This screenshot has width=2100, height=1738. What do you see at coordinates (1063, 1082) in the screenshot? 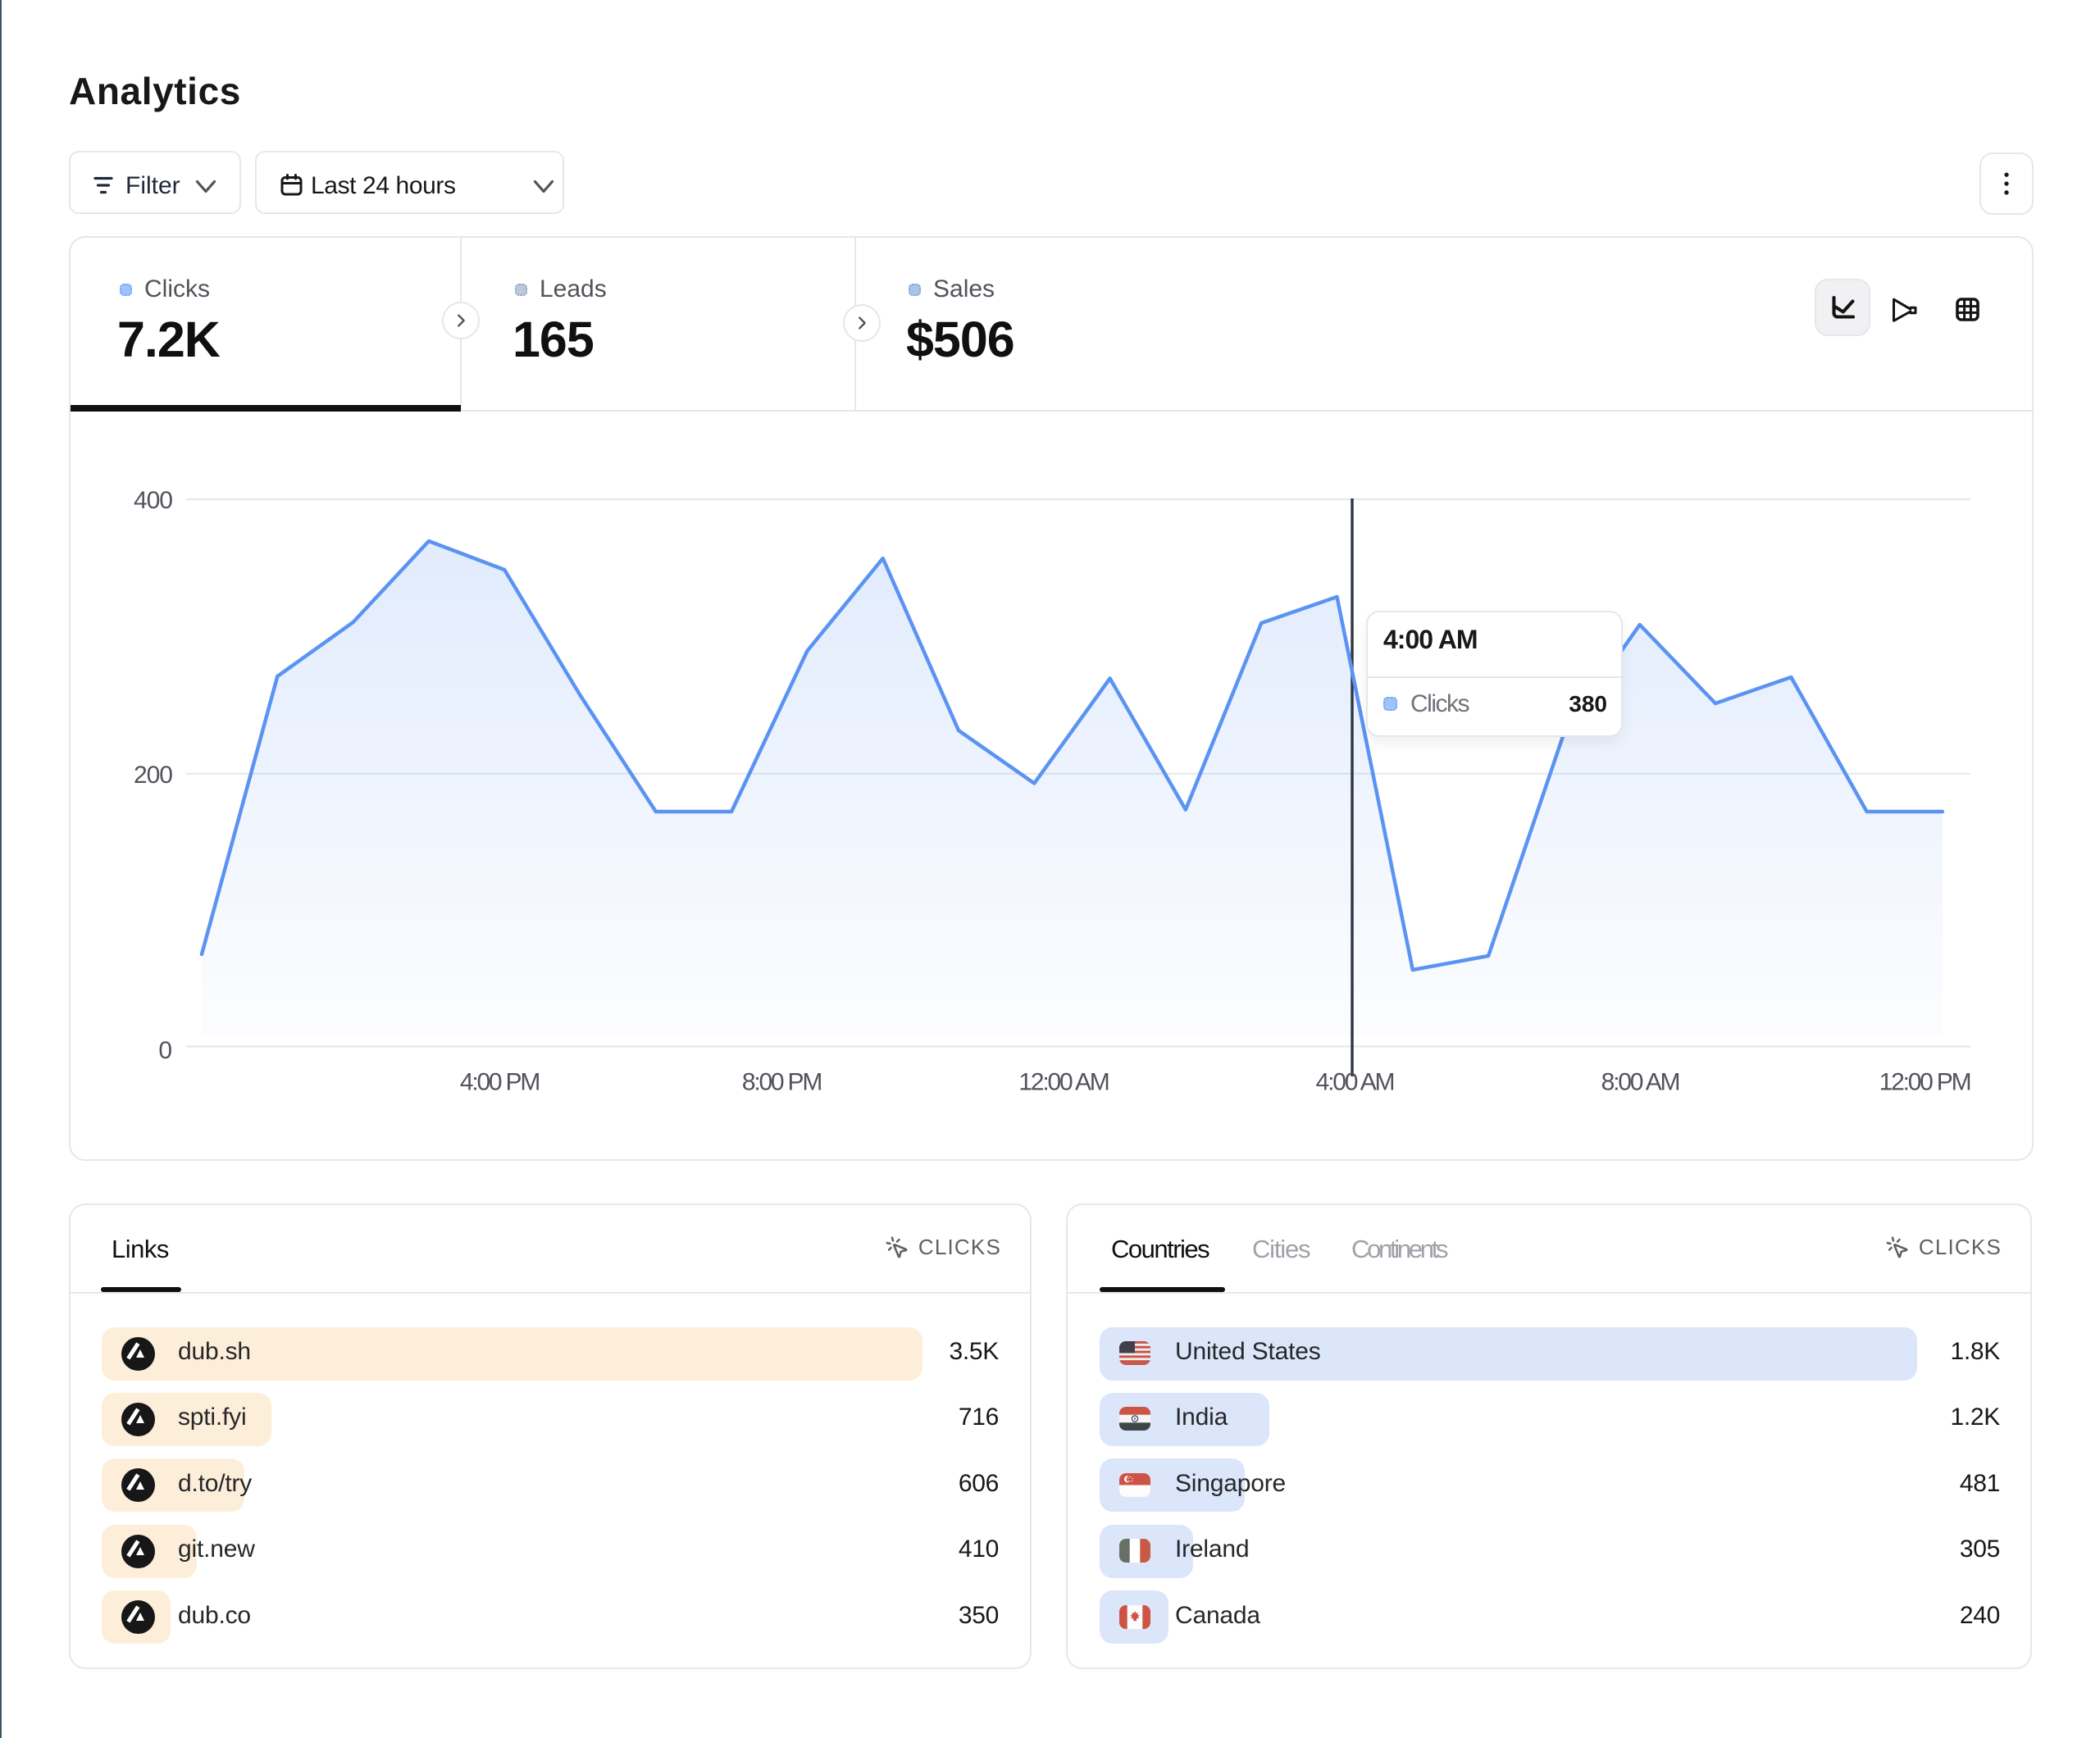
I see `svg-text: 12:00 AM` at bounding box center [1063, 1082].